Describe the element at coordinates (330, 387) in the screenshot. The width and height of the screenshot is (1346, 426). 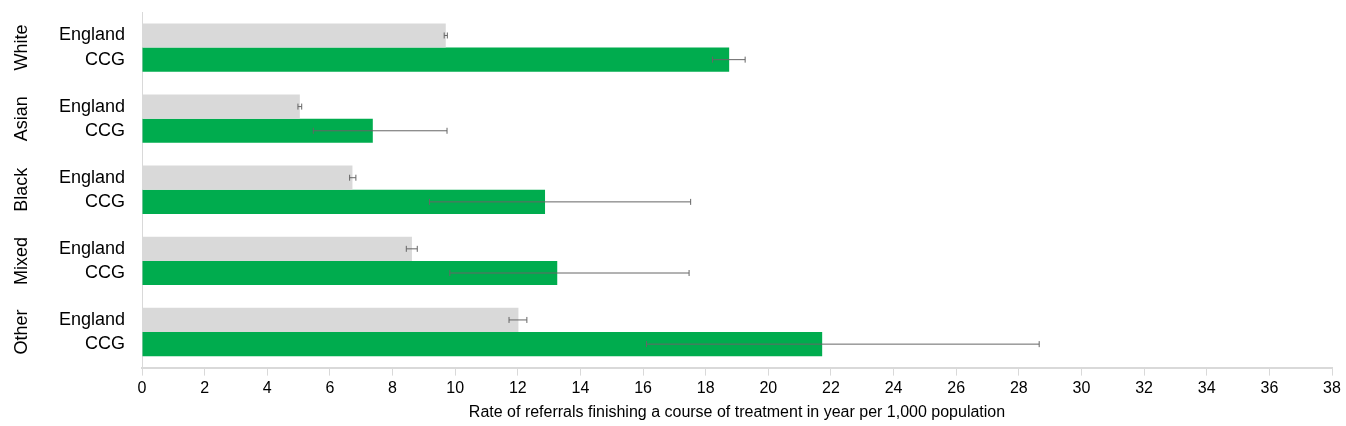
I see `x-tick-label: 6` at that location.